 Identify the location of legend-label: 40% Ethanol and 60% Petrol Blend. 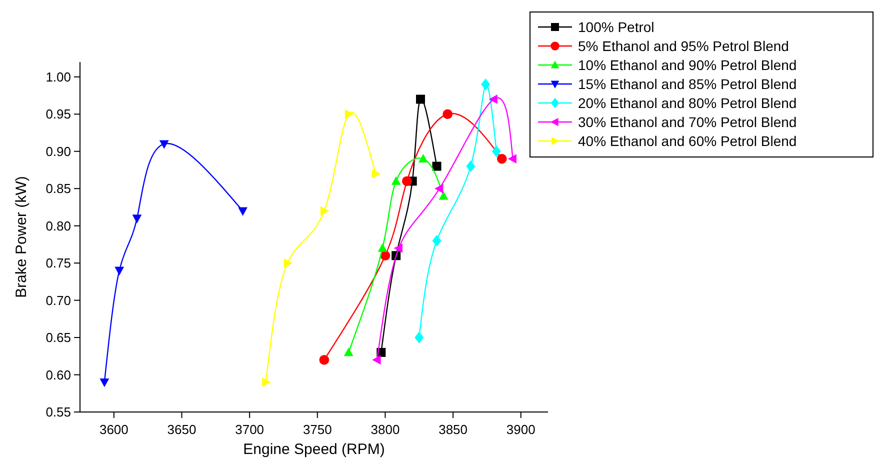
(687, 140).